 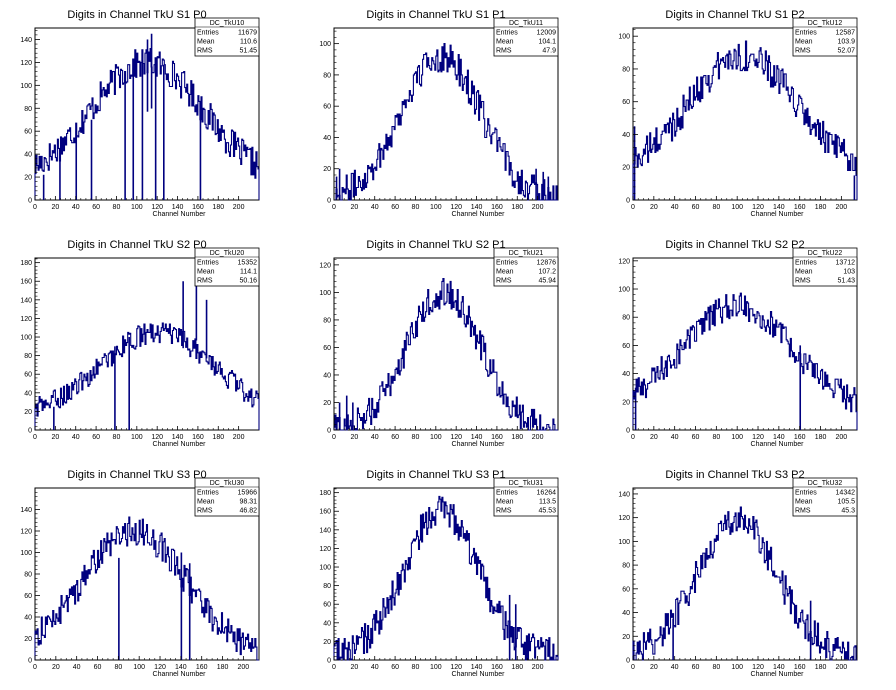 What do you see at coordinates (227, 483) in the screenshot?
I see `stats-box-name: DC_TkU30` at bounding box center [227, 483].